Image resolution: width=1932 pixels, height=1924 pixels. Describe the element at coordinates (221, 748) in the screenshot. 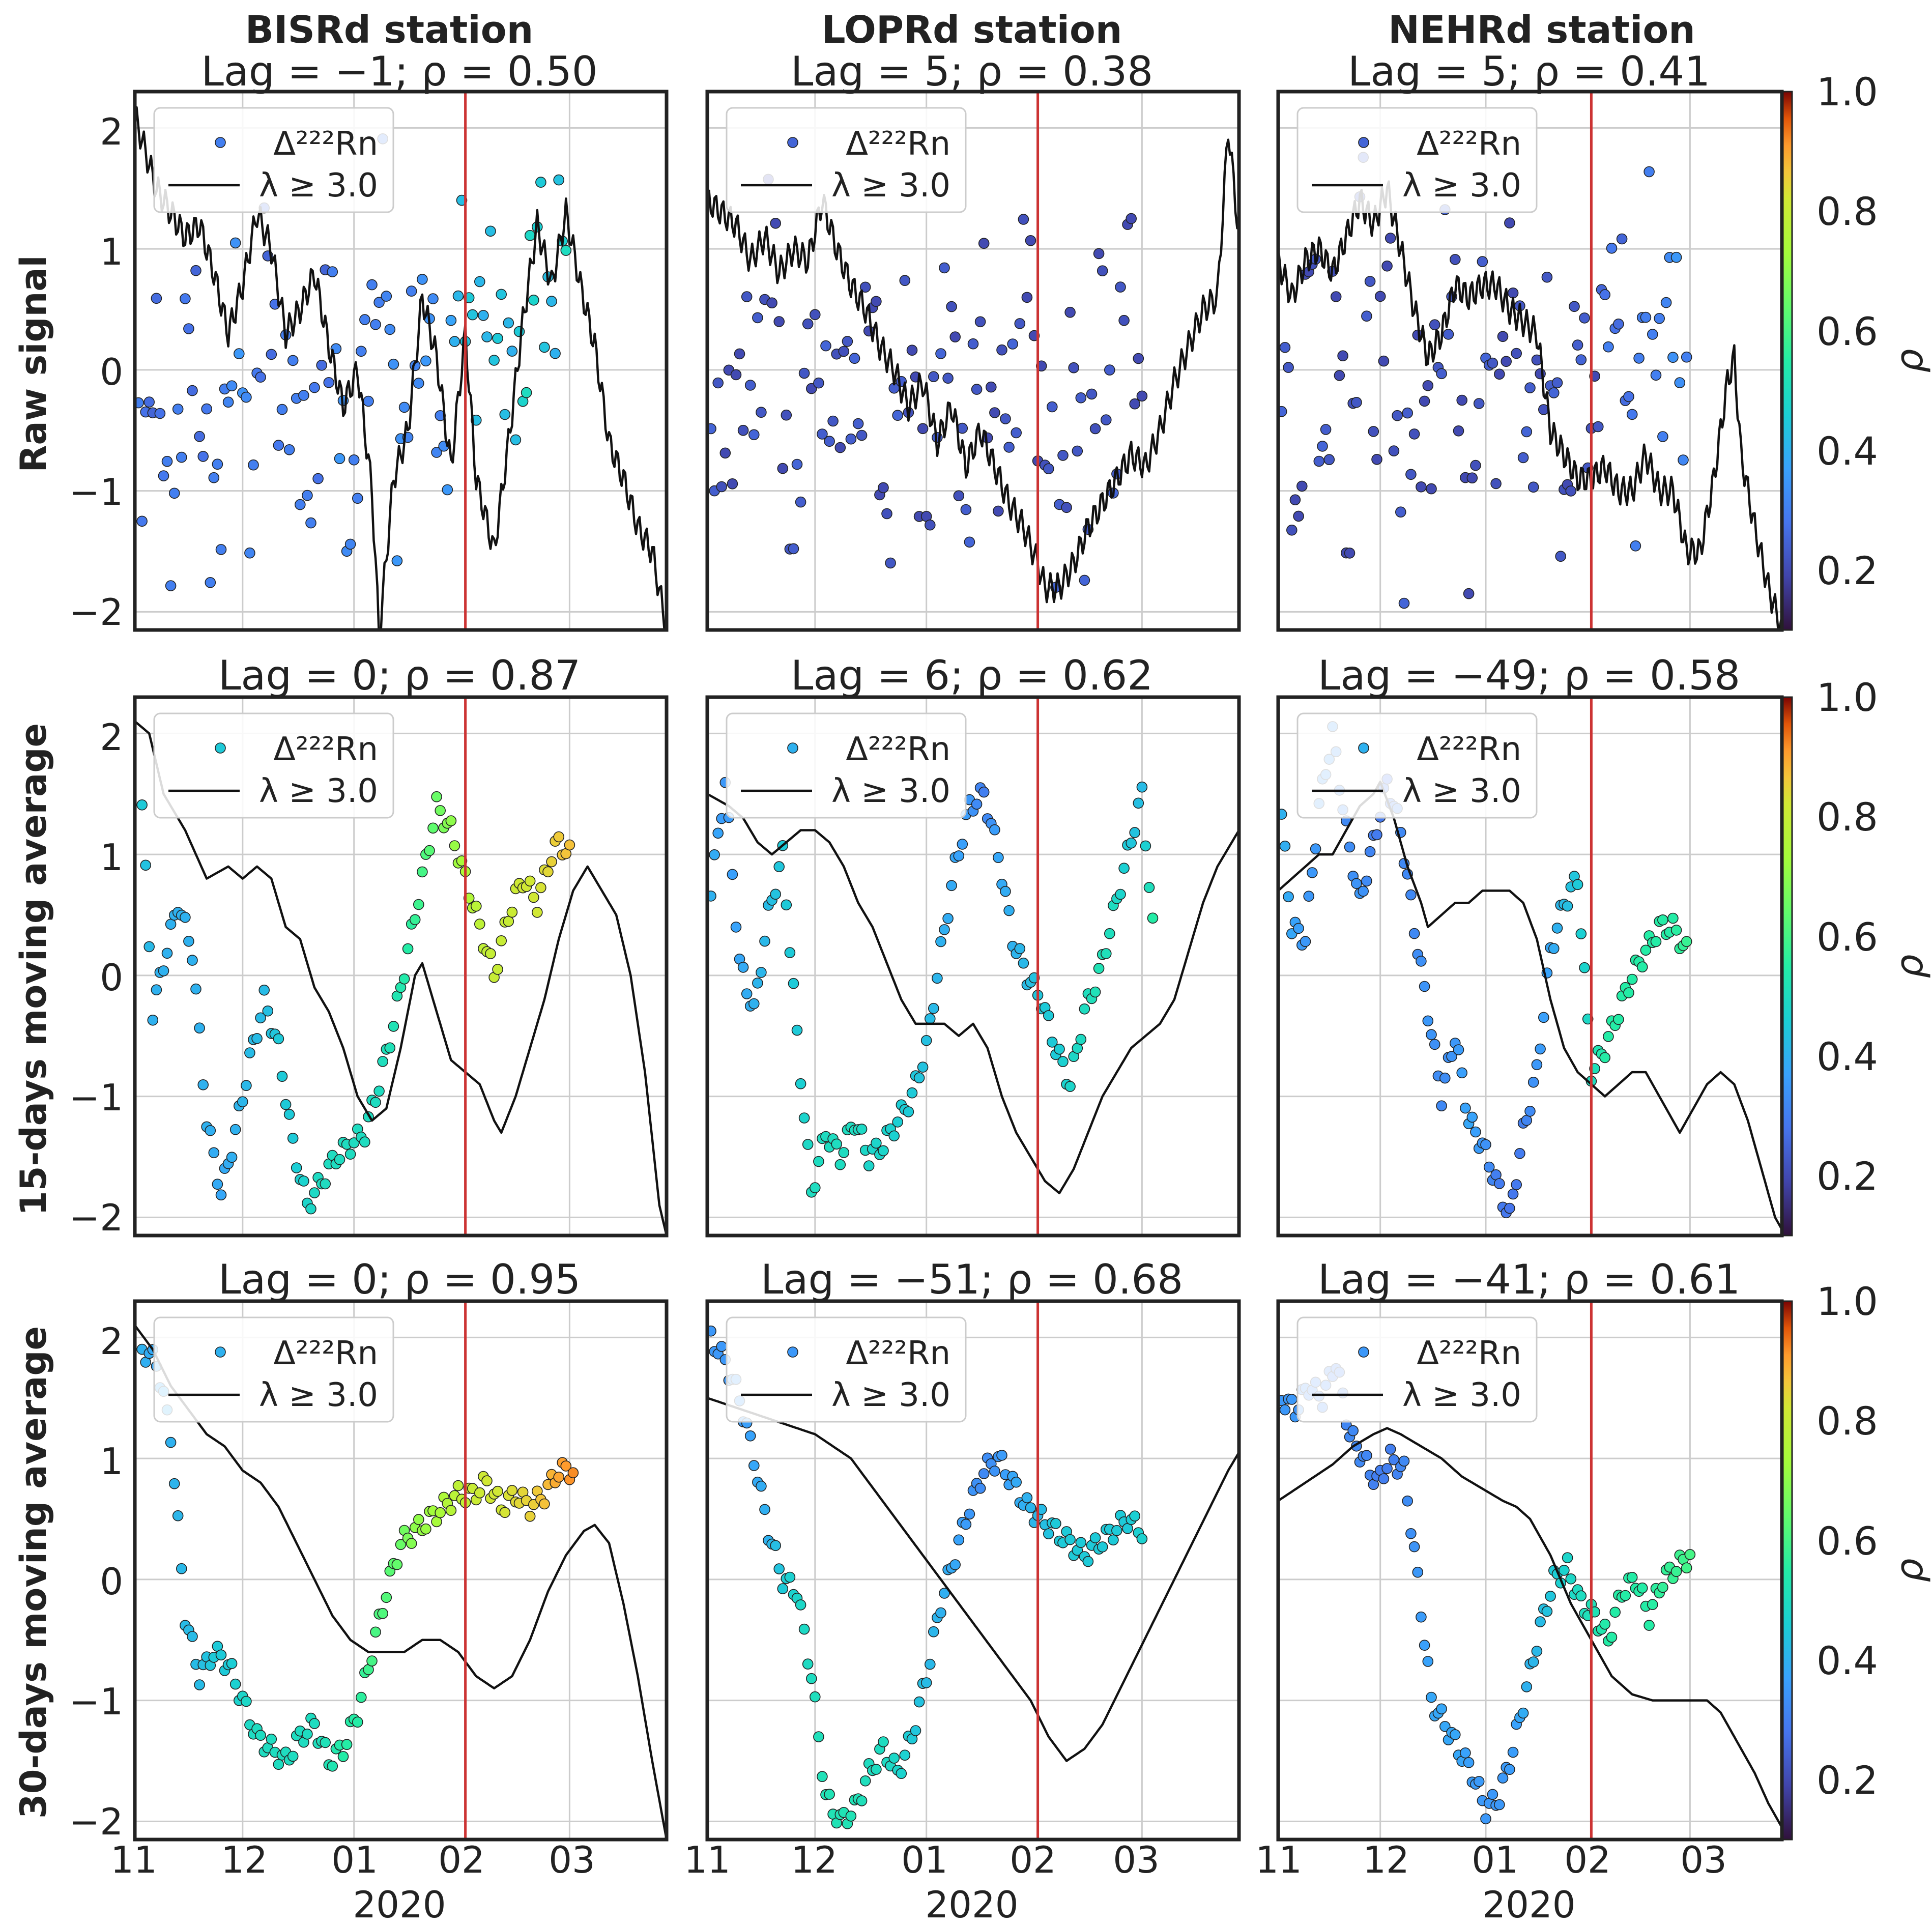

I see `legend-scatter-marker` at that location.